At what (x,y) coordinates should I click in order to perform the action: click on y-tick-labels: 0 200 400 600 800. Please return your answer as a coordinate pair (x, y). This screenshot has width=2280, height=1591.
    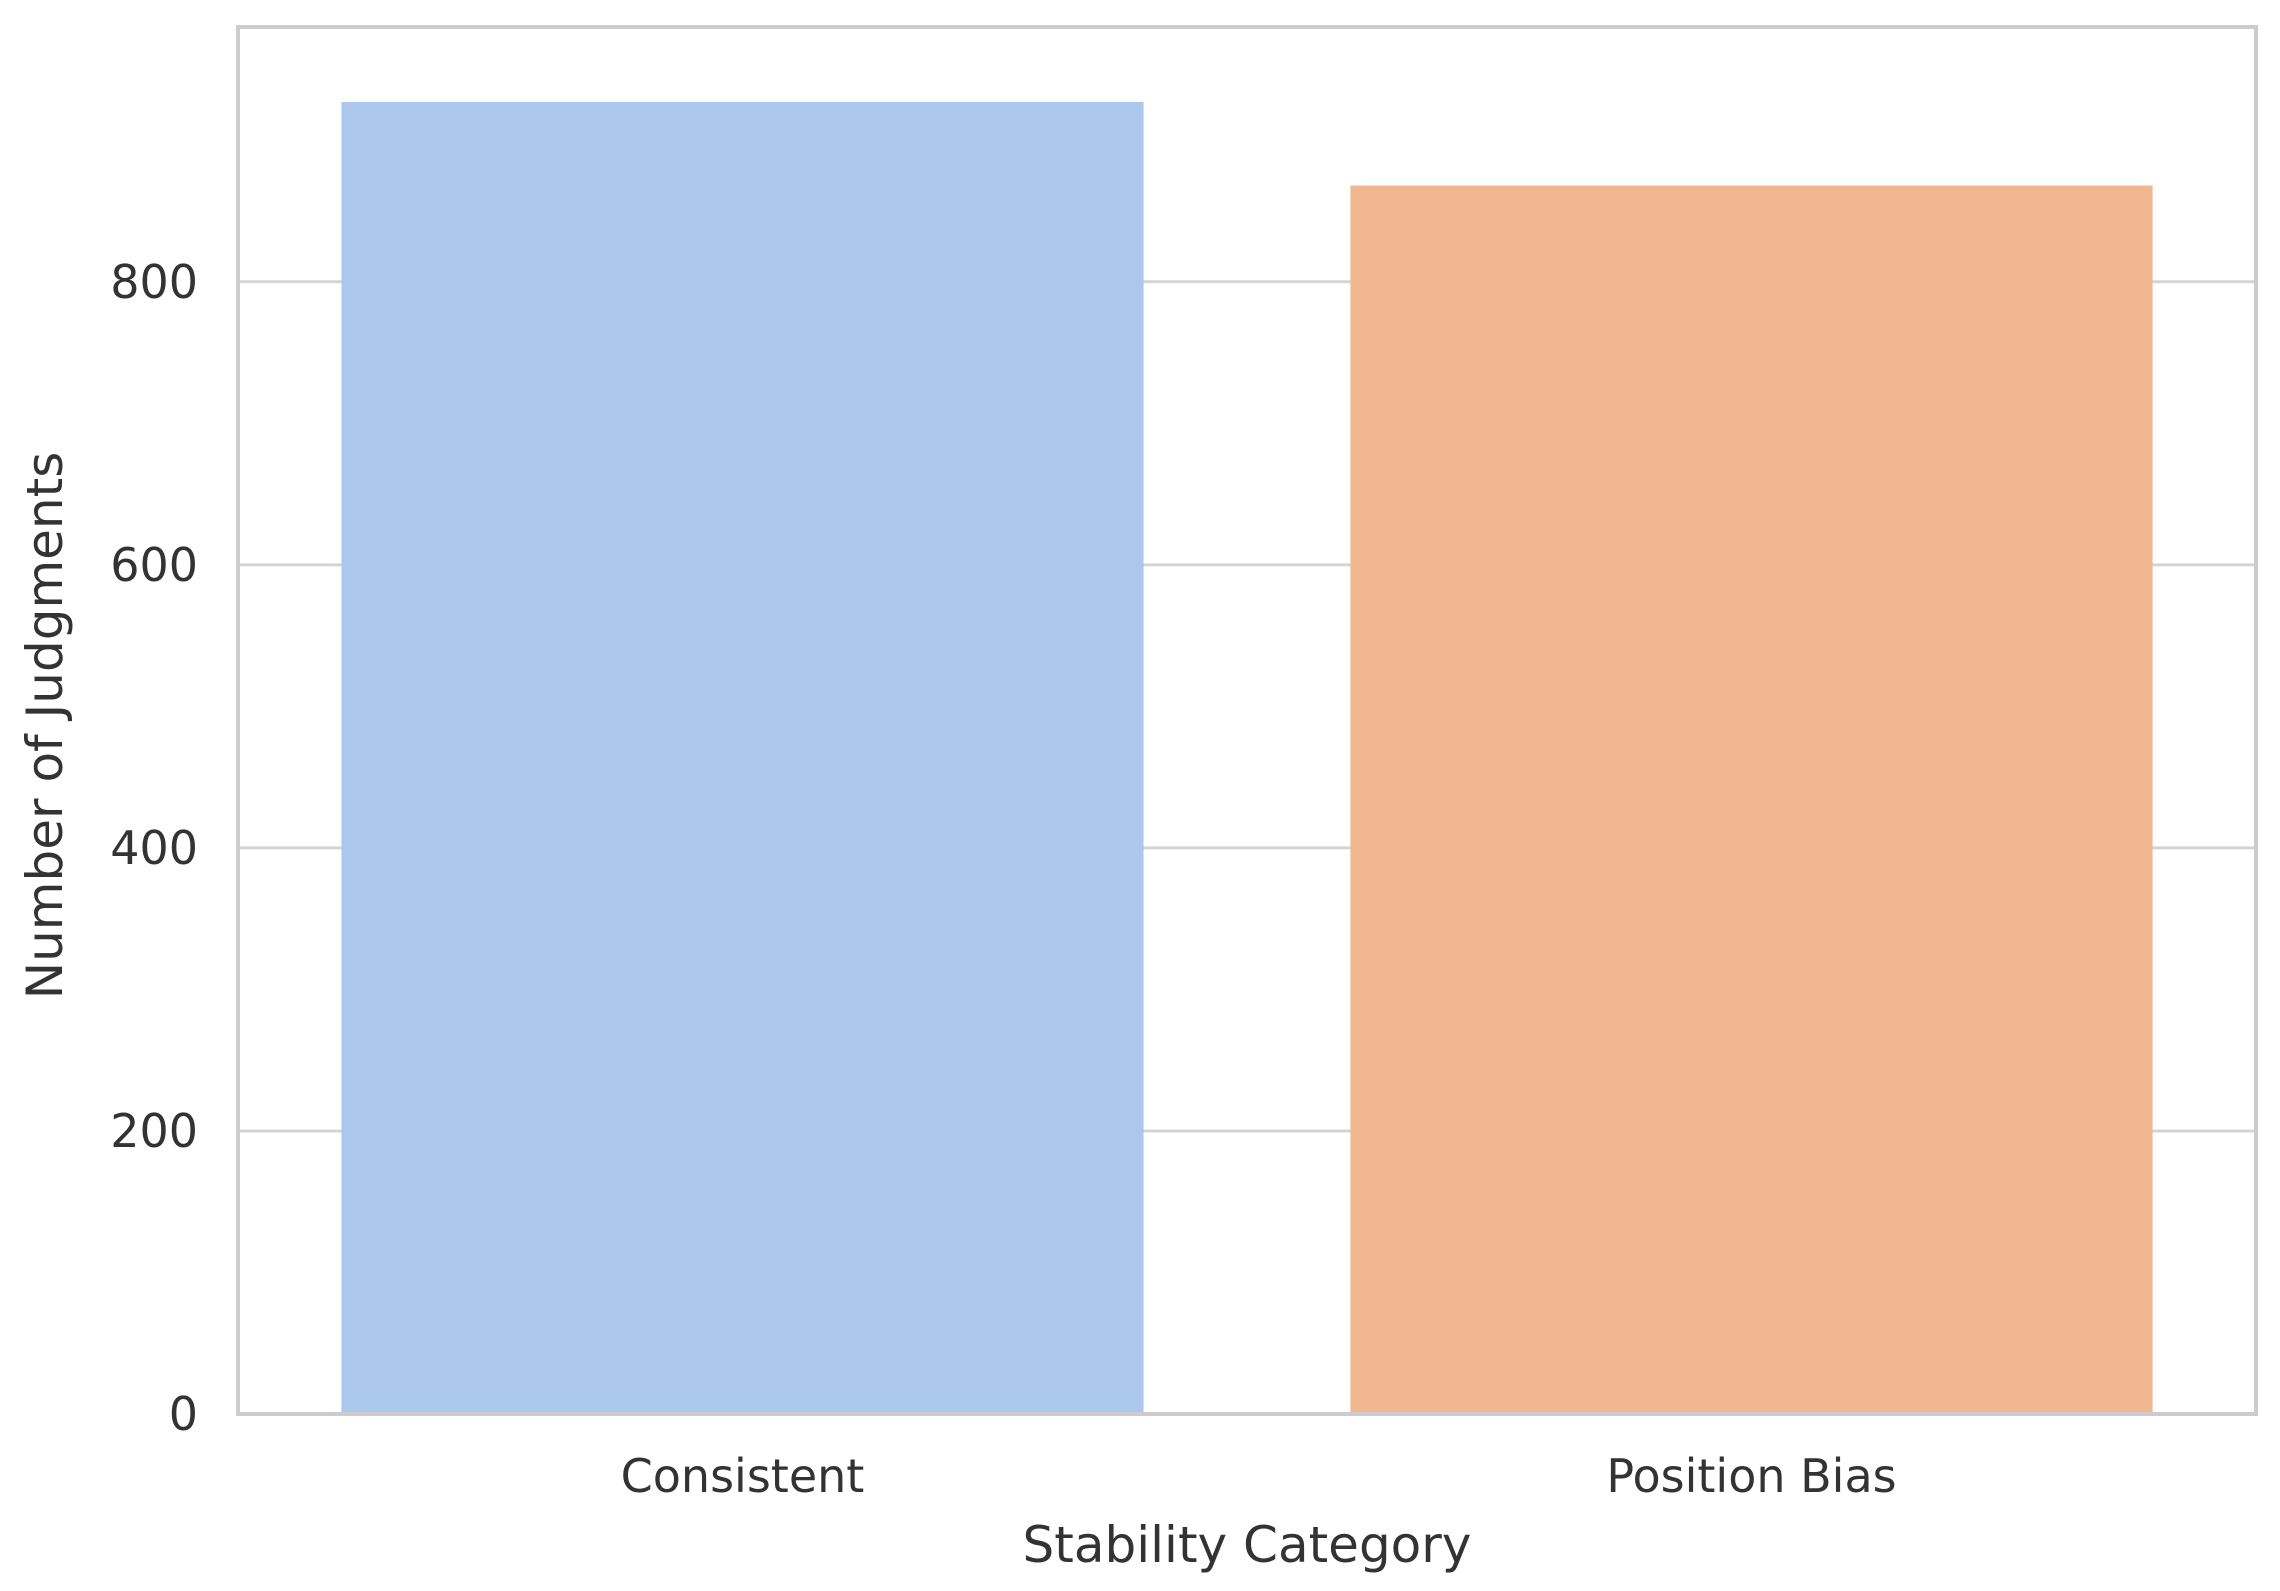
    Looking at the image, I should click on (154, 848).